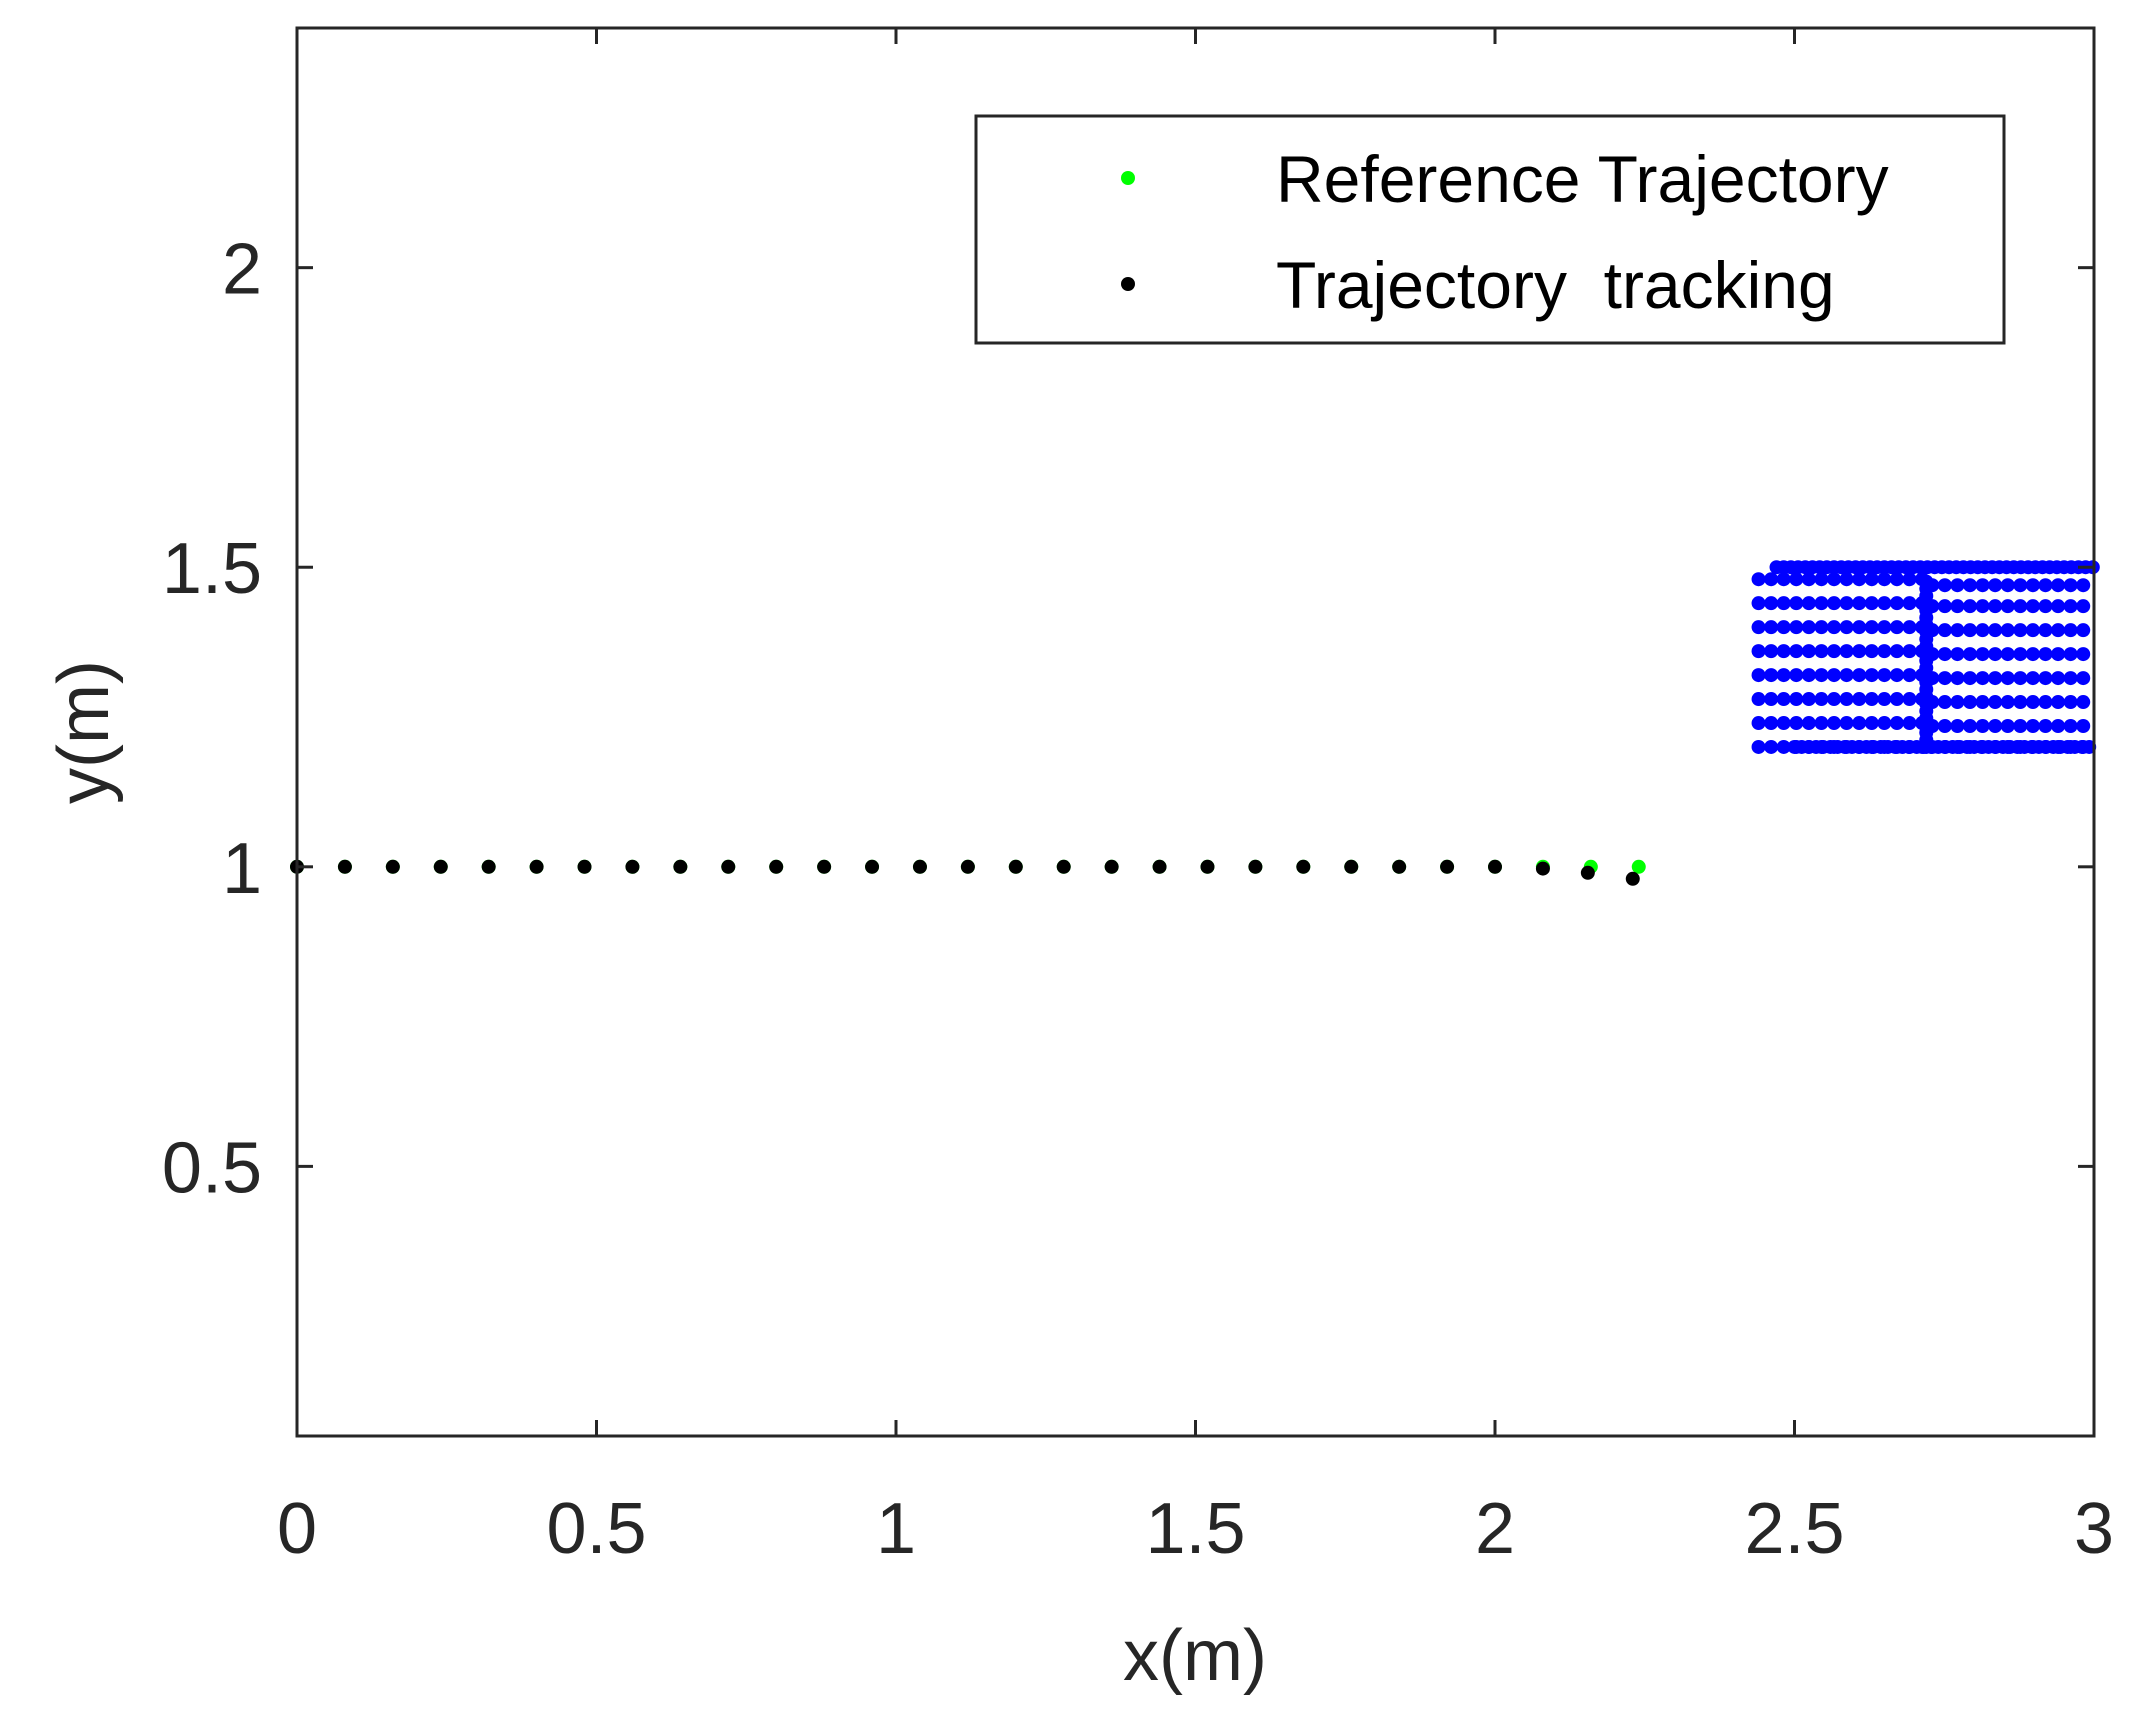 This screenshot has width=2132, height=1710. I want to click on y-tick-label: 1.5, so click(212, 569).